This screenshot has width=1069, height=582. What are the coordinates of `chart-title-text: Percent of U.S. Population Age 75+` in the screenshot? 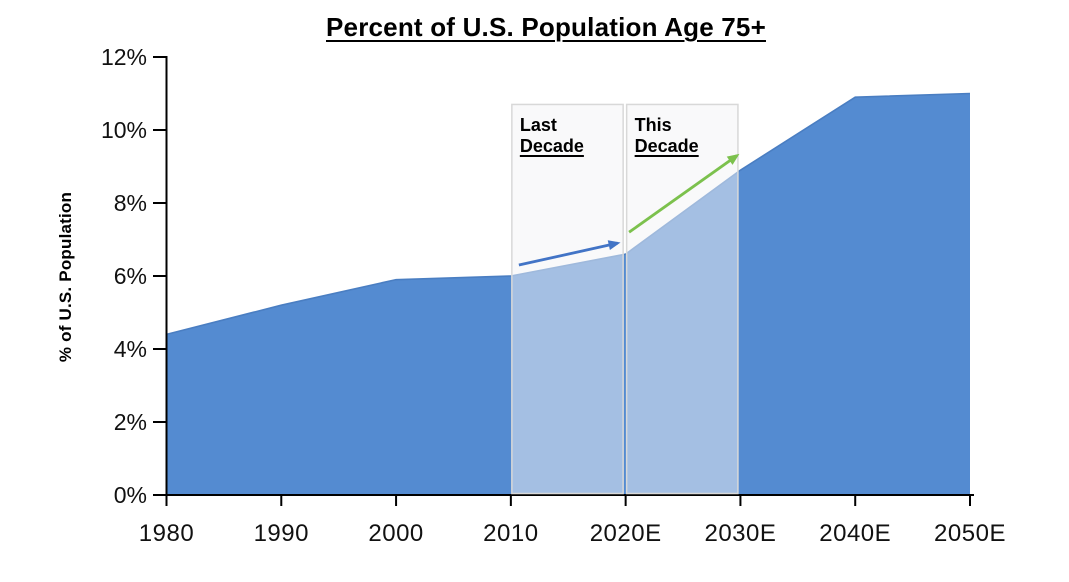 It's located at (546, 27).